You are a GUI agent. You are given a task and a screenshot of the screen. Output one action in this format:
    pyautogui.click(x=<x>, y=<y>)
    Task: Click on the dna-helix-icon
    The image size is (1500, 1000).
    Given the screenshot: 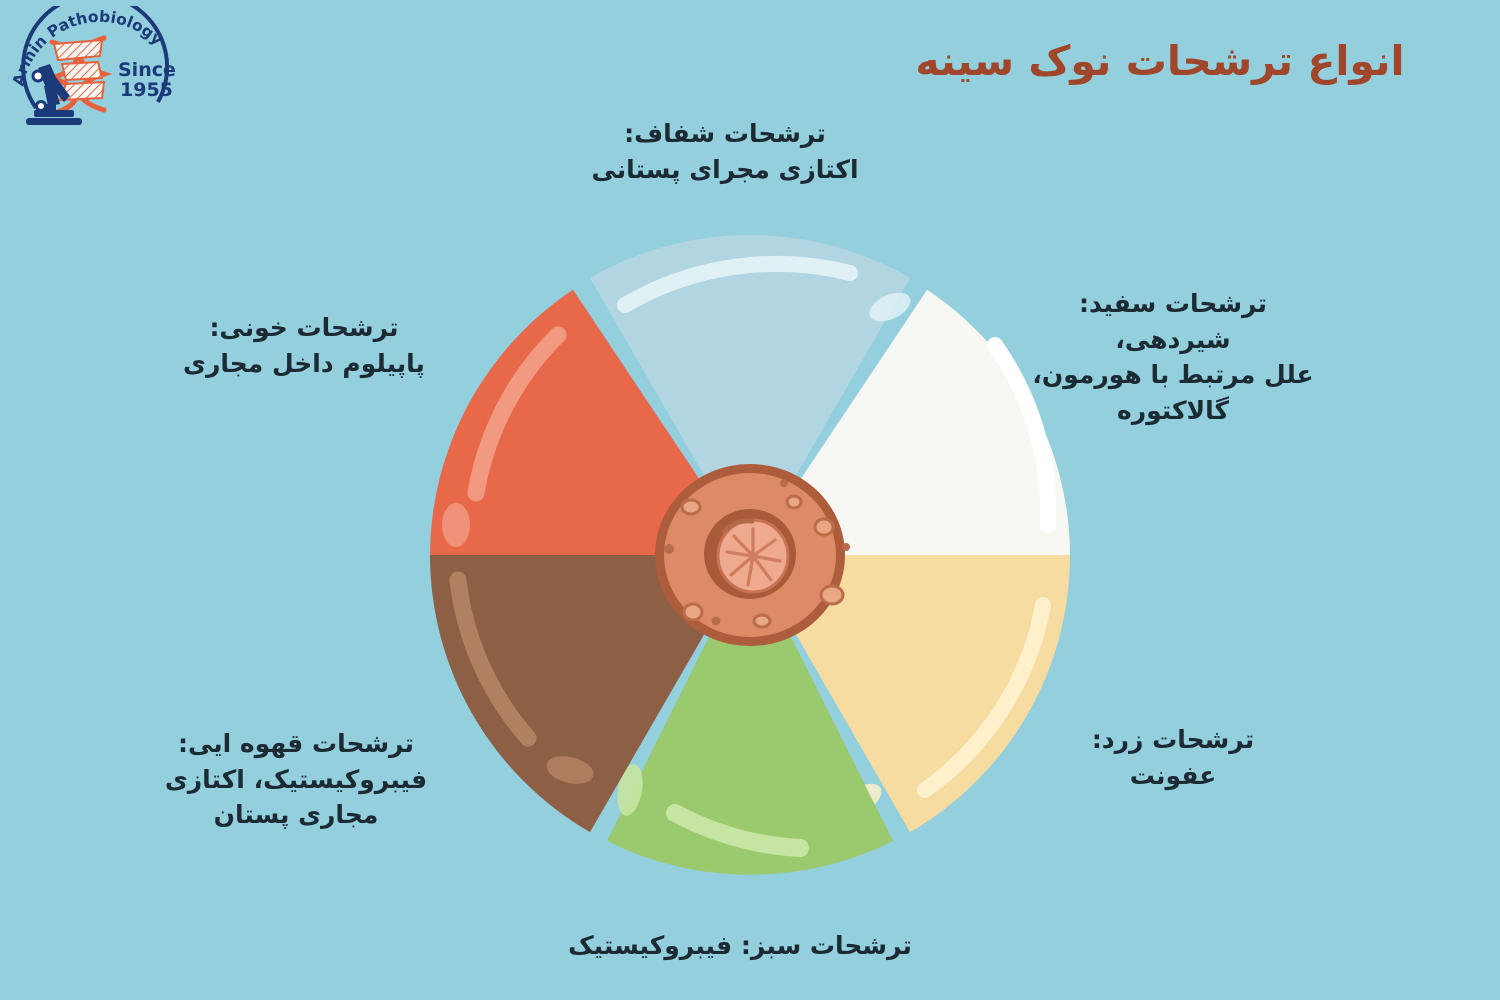 What is the action you would take?
    pyautogui.click(x=78, y=76)
    